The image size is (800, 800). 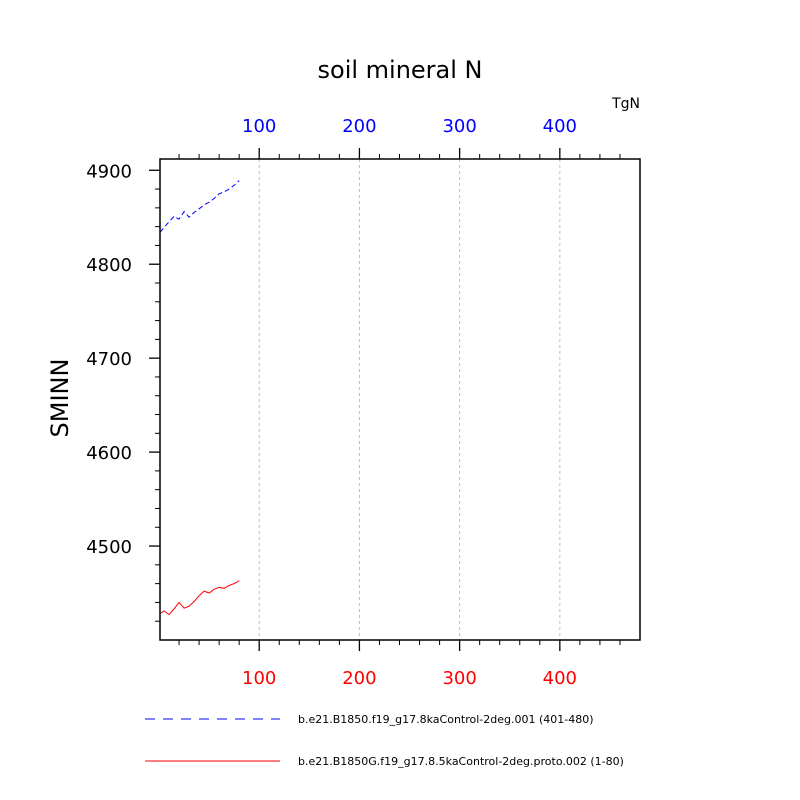 I want to click on x-bottom-tick-label: 200, so click(x=359, y=678).